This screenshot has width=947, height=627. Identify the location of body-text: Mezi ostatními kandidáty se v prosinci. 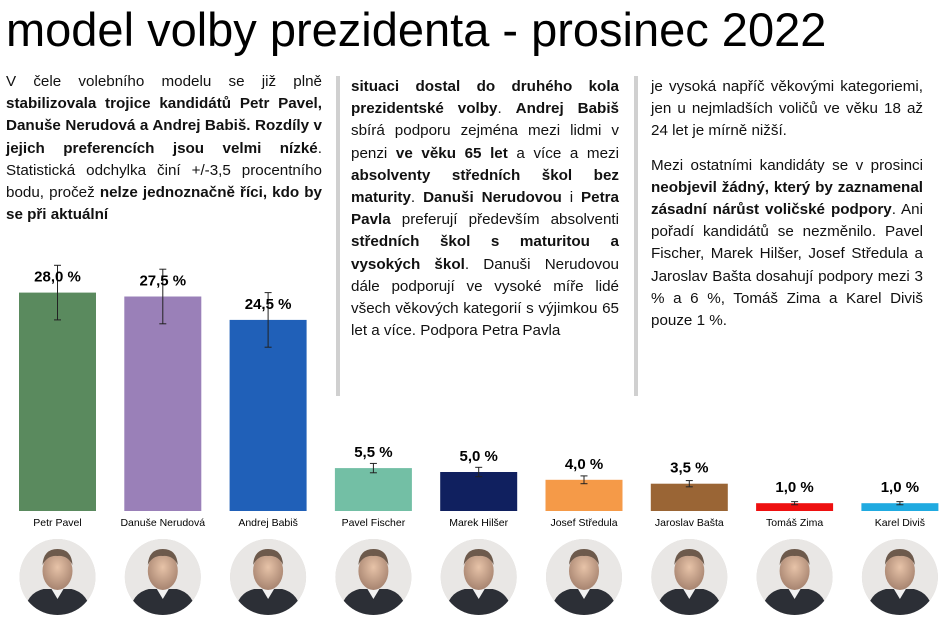
(787, 165).